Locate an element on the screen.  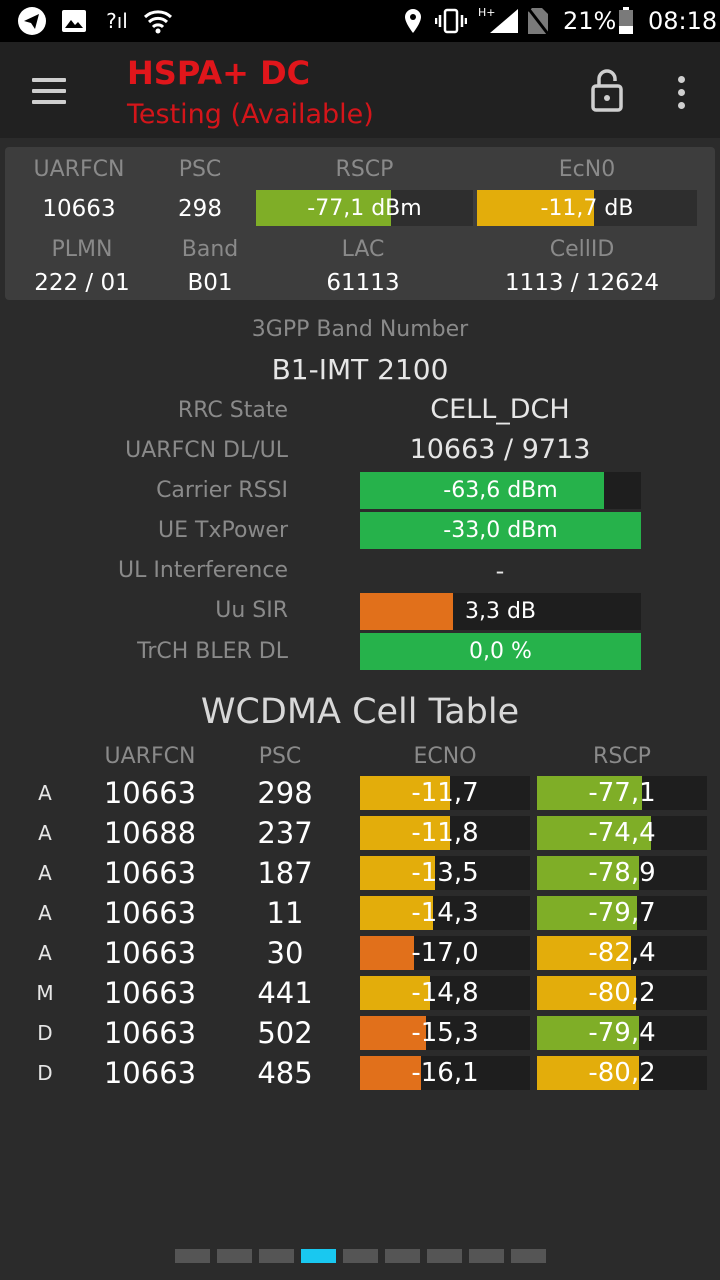
cell-status: D is located at coordinates (45, 1073).